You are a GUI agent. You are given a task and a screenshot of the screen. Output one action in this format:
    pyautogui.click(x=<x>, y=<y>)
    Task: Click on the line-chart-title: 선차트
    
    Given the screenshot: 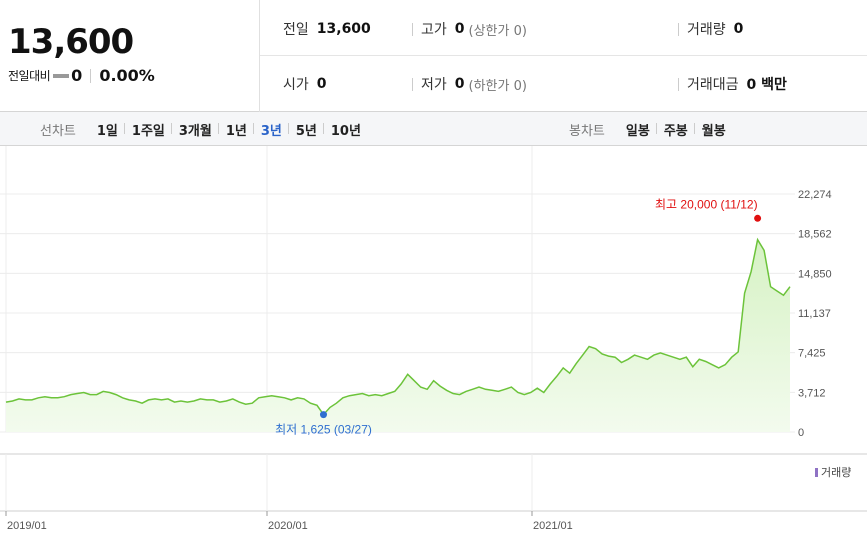 What is the action you would take?
    pyautogui.click(x=58, y=131)
    